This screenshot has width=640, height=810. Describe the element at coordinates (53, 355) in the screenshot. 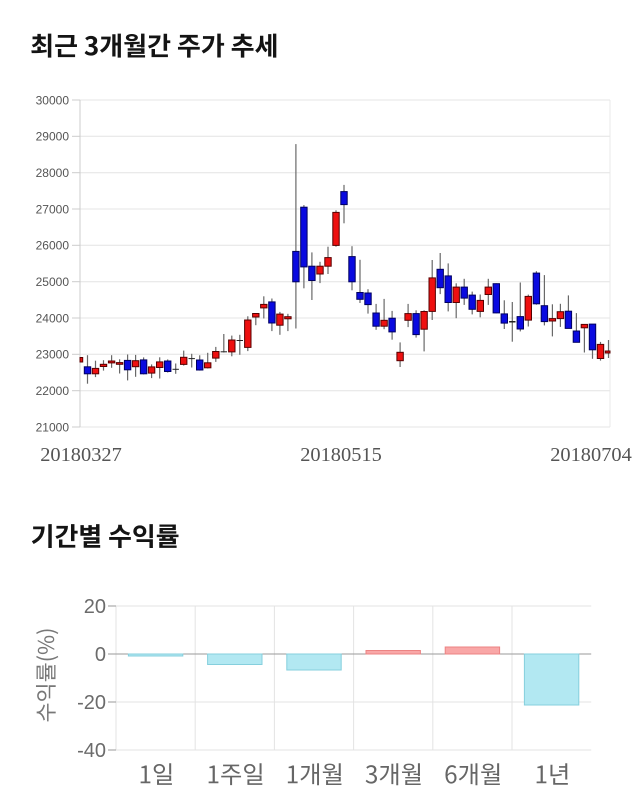

I see `svg-text: 23000` at that location.